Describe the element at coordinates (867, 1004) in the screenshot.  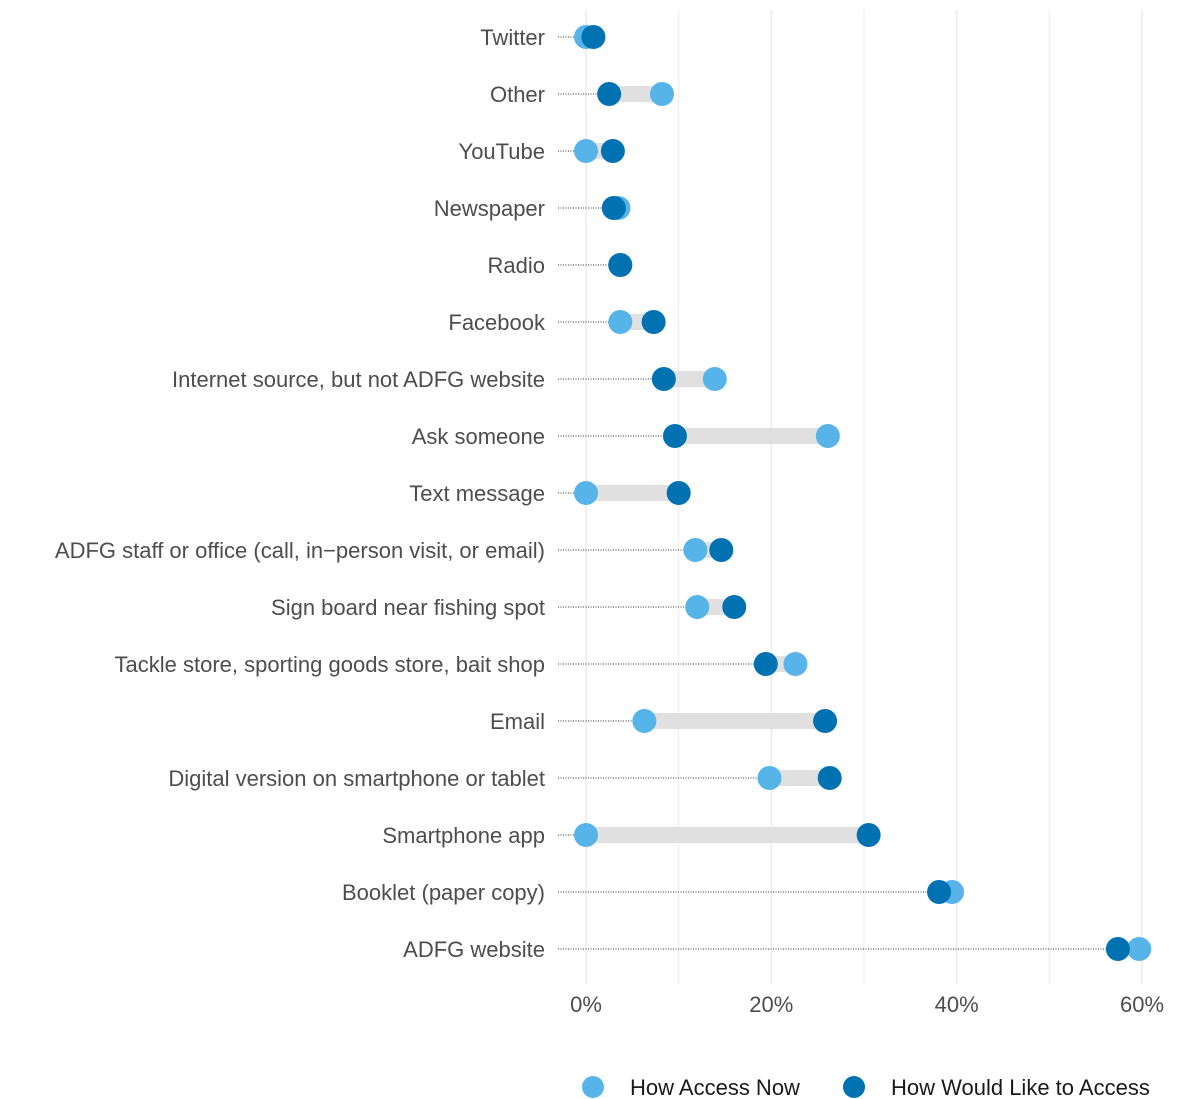
I see `x-tick-layer: 0% 20% 40% 60%` at that location.